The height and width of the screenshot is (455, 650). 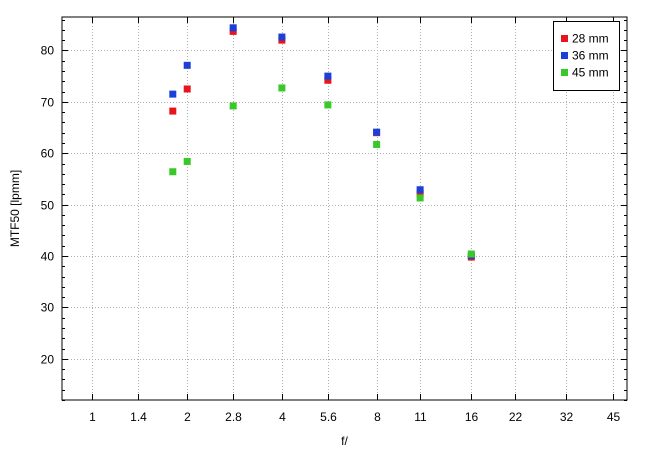 I want to click on x-tick-label: 11, so click(x=420, y=417).